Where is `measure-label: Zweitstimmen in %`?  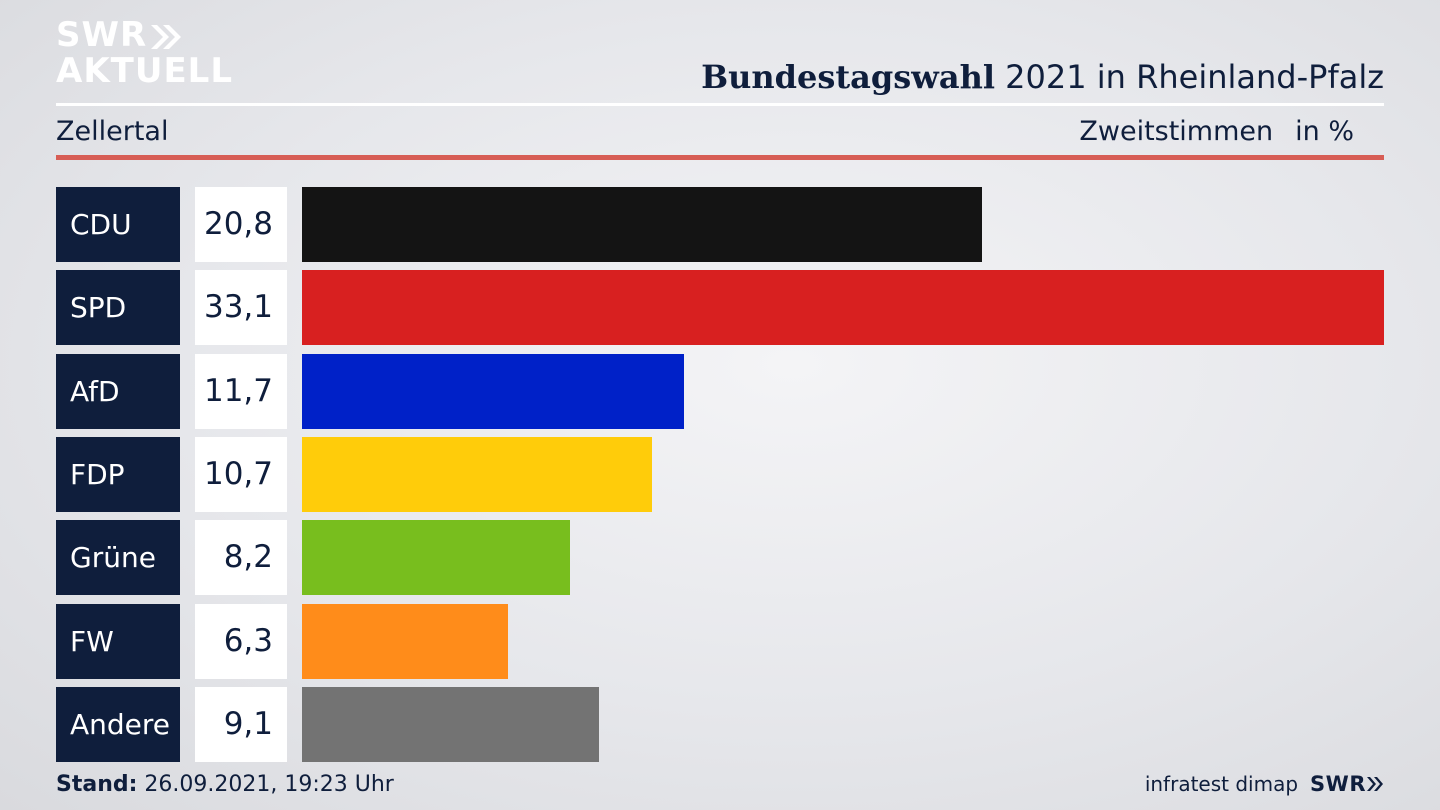 measure-label: Zweitstimmen in % is located at coordinates (1216, 131).